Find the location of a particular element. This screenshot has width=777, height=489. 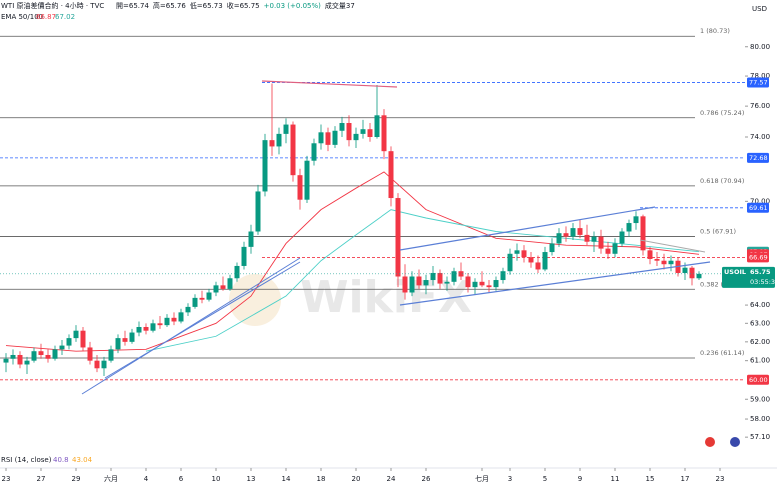

trendline is located at coordinates (191, 326).